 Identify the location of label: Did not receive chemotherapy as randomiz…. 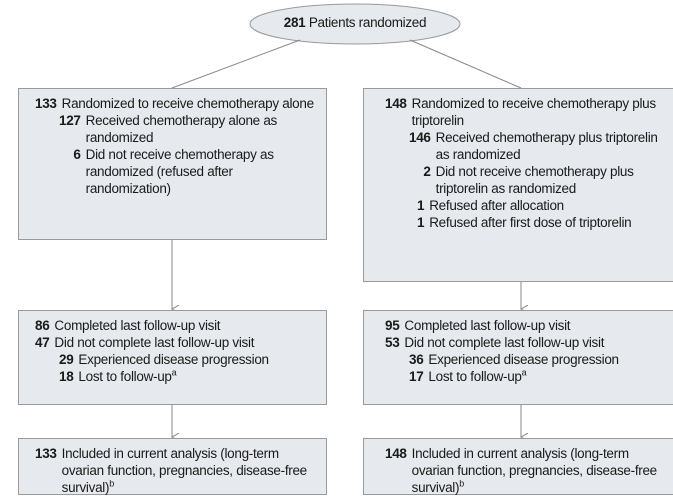
(179, 171).